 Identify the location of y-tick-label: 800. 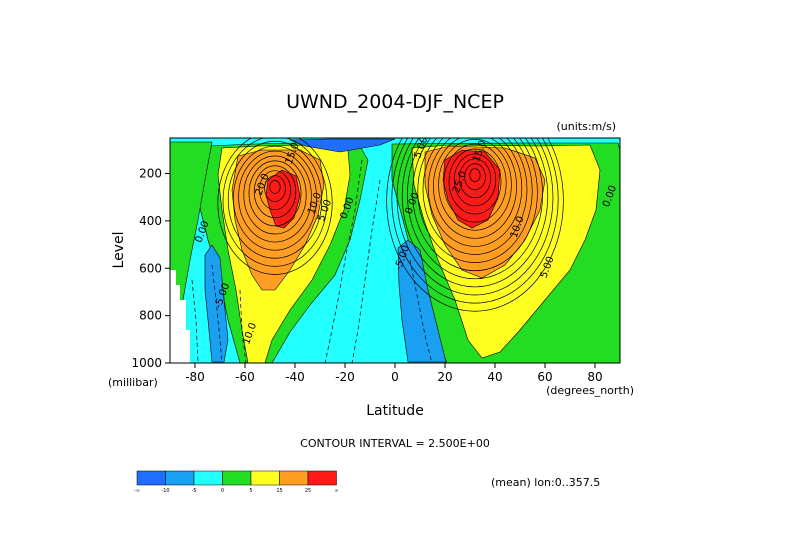
(150, 316).